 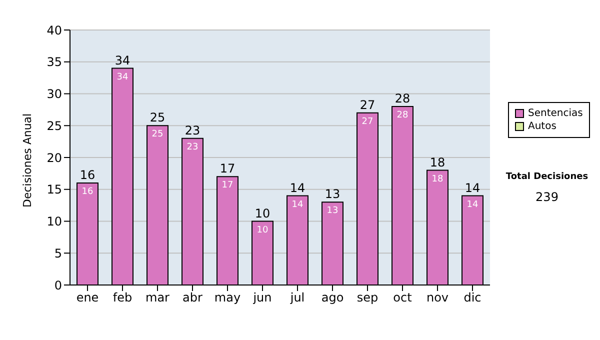 I want to click on x-tick-label: dic, so click(x=473, y=297).